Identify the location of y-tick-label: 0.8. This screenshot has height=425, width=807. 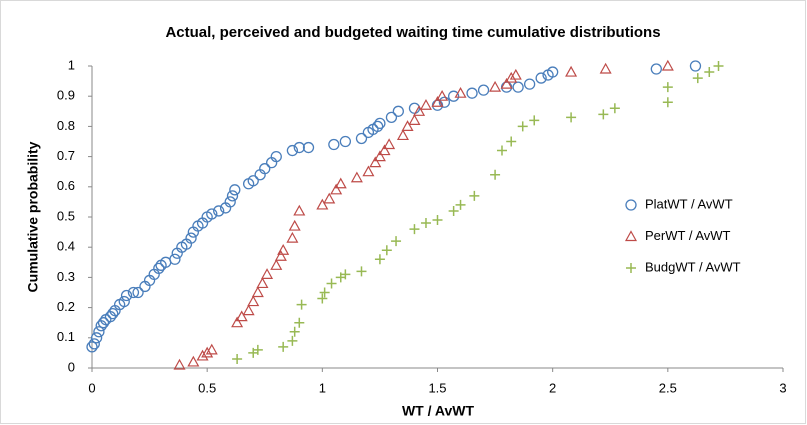
(66, 125).